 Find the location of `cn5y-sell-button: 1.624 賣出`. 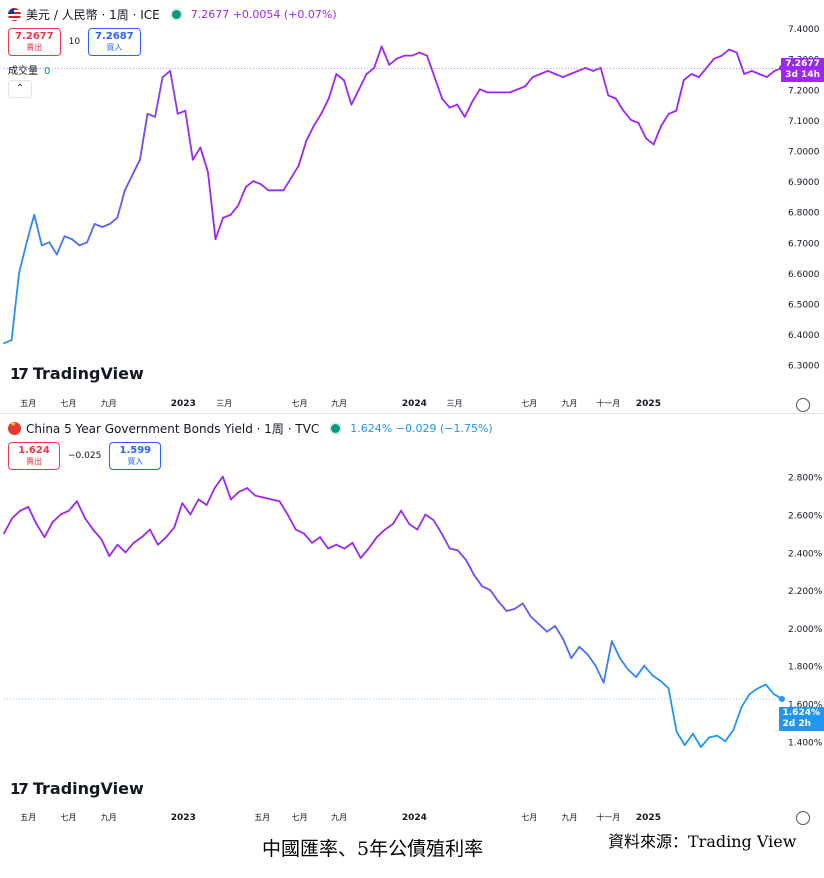

cn5y-sell-button: 1.624 賣出 is located at coordinates (34, 456).